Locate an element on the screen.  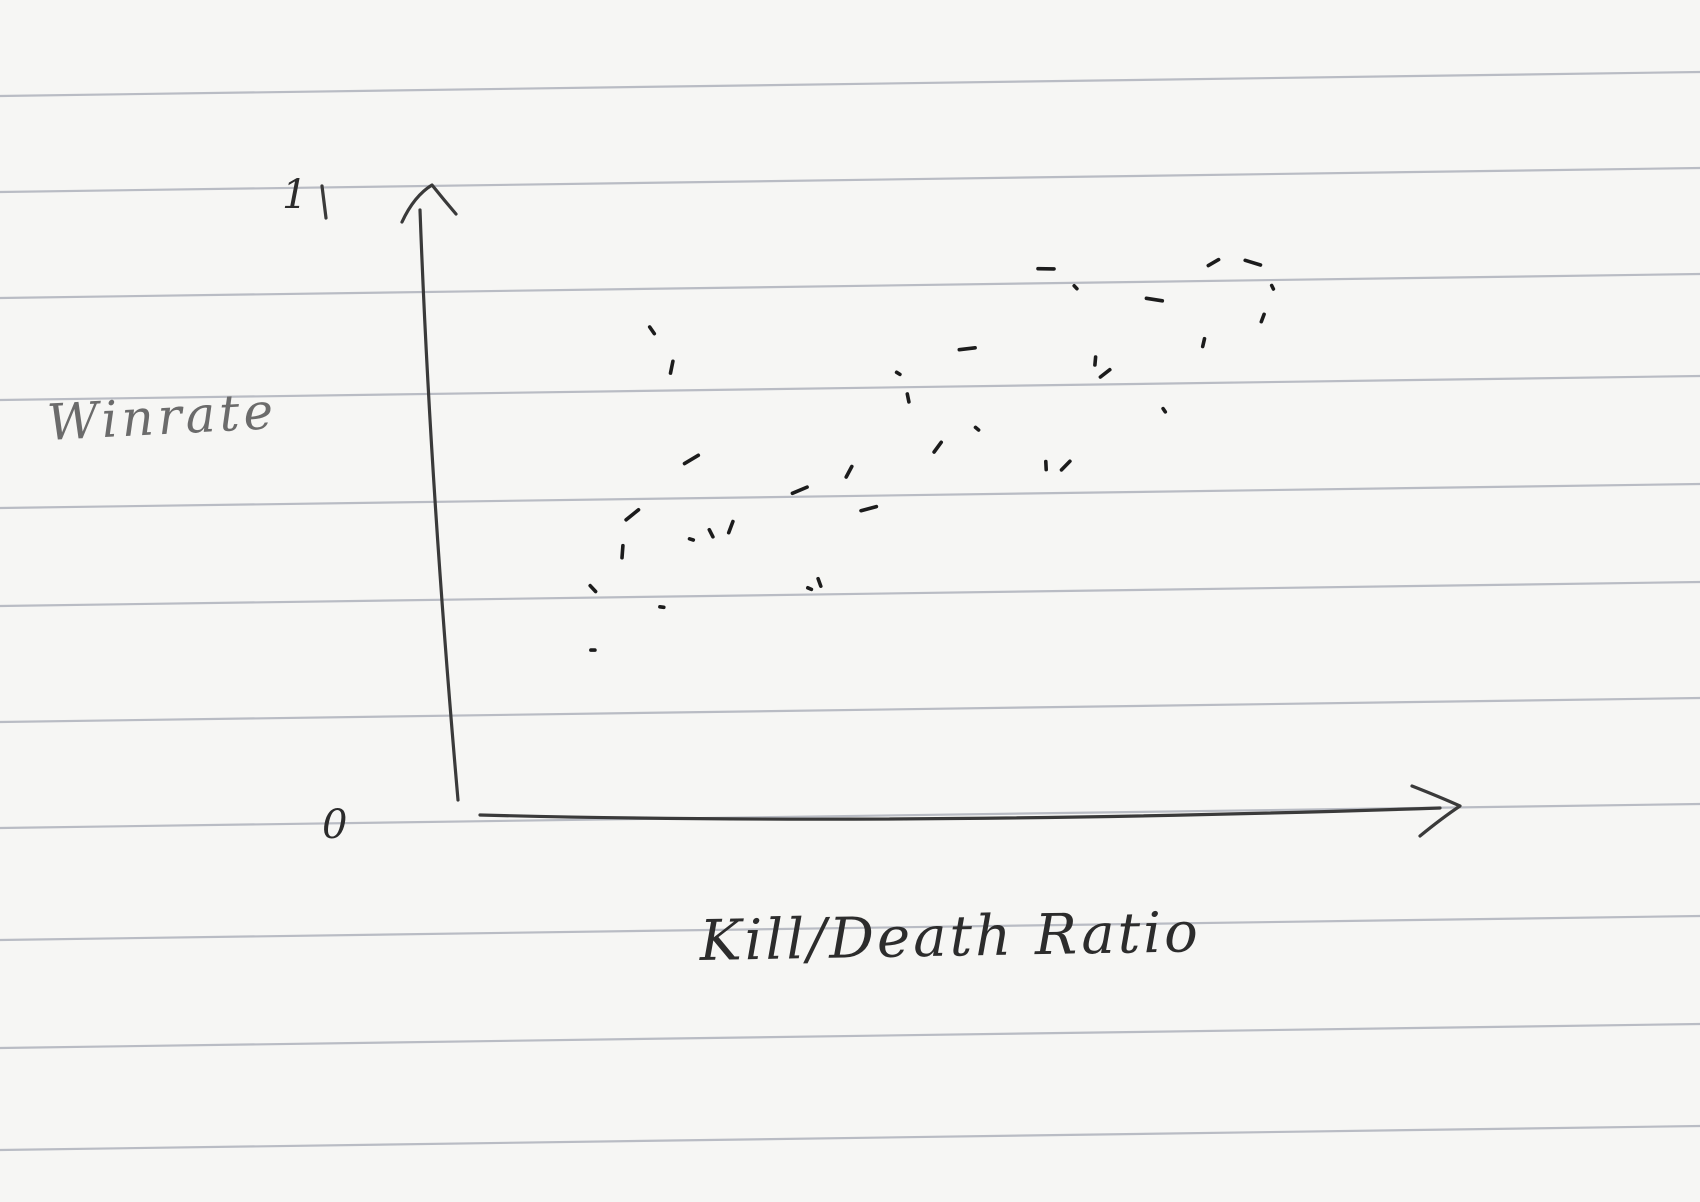
x-axis-label: Kill/Death Ratio is located at coordinates (949, 937).